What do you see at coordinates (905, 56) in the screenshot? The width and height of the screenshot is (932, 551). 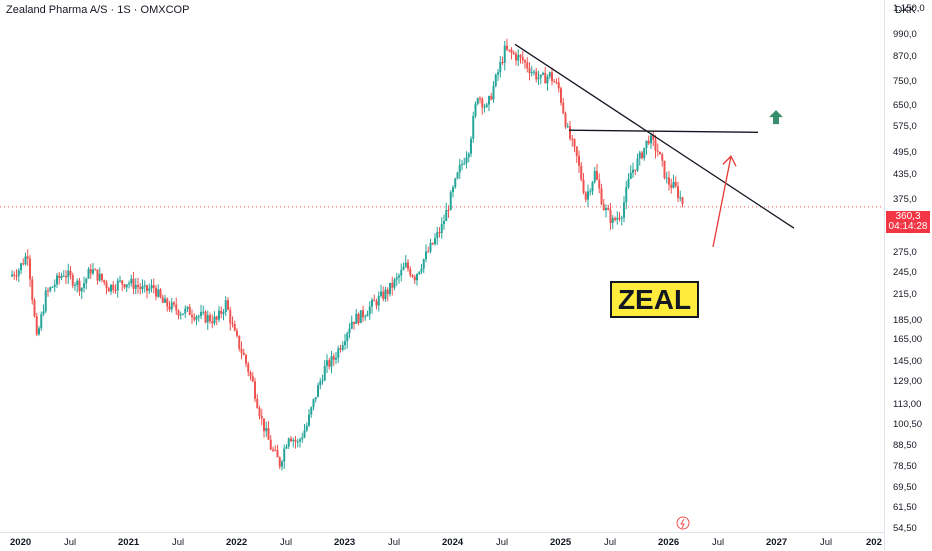 I see `price-tick-label: 870,0` at bounding box center [905, 56].